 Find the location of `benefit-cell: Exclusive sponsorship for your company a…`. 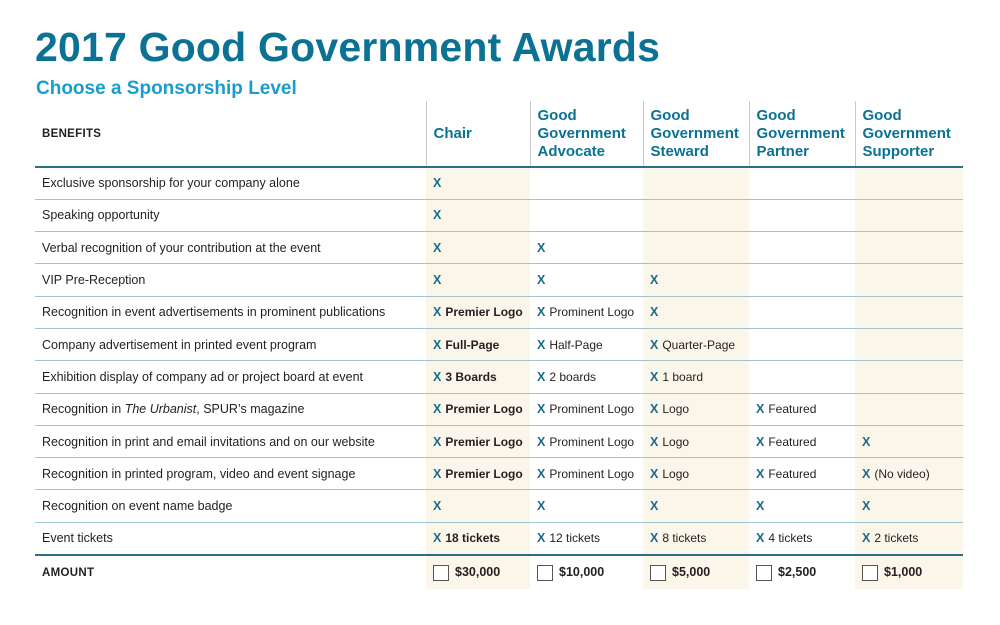

benefit-cell: Exclusive sponsorship for your company a… is located at coordinates (230, 183).